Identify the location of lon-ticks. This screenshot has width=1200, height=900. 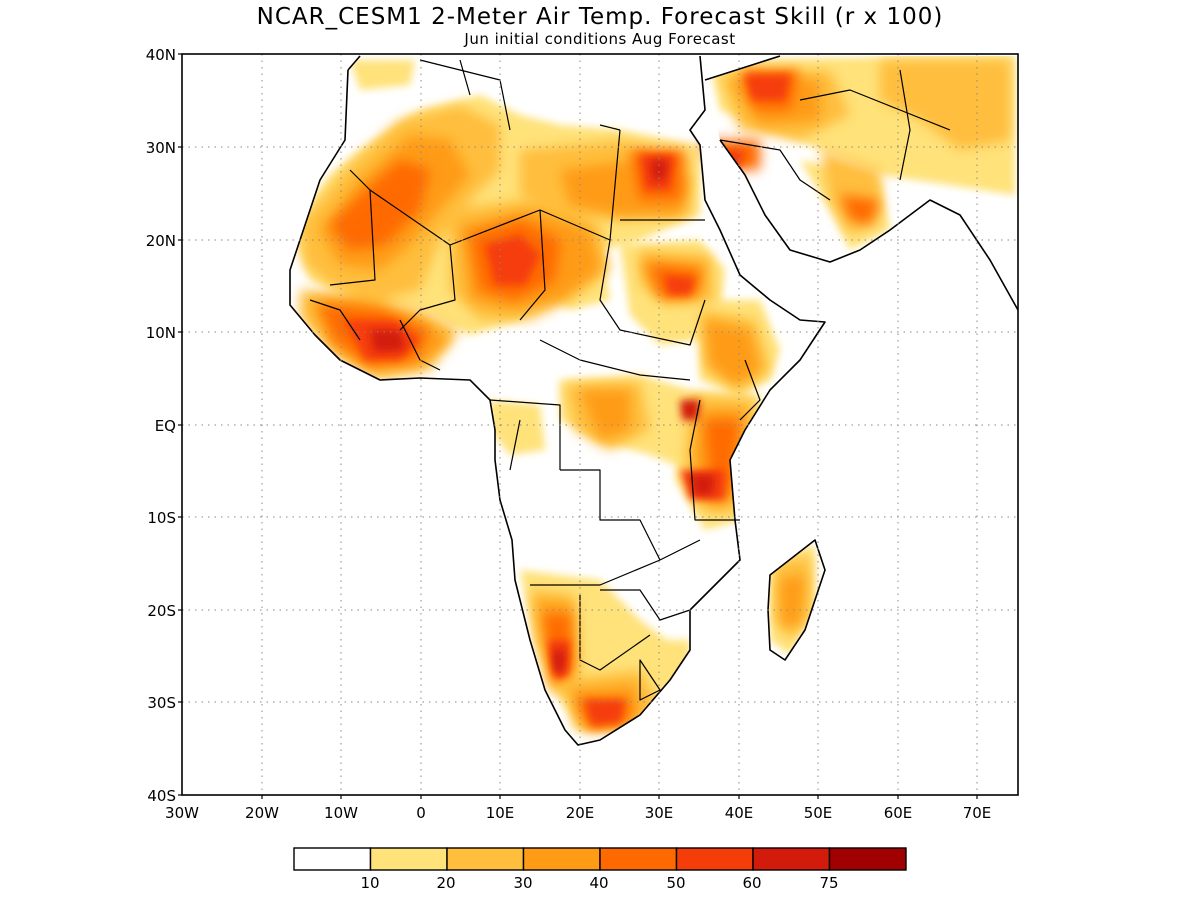
(619, 797).